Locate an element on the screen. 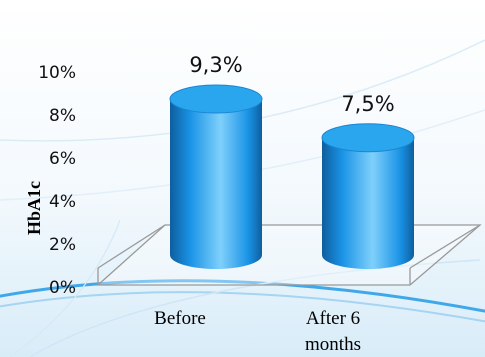 The height and width of the screenshot is (357, 485). y-tick-label: 6% is located at coordinates (62, 159).